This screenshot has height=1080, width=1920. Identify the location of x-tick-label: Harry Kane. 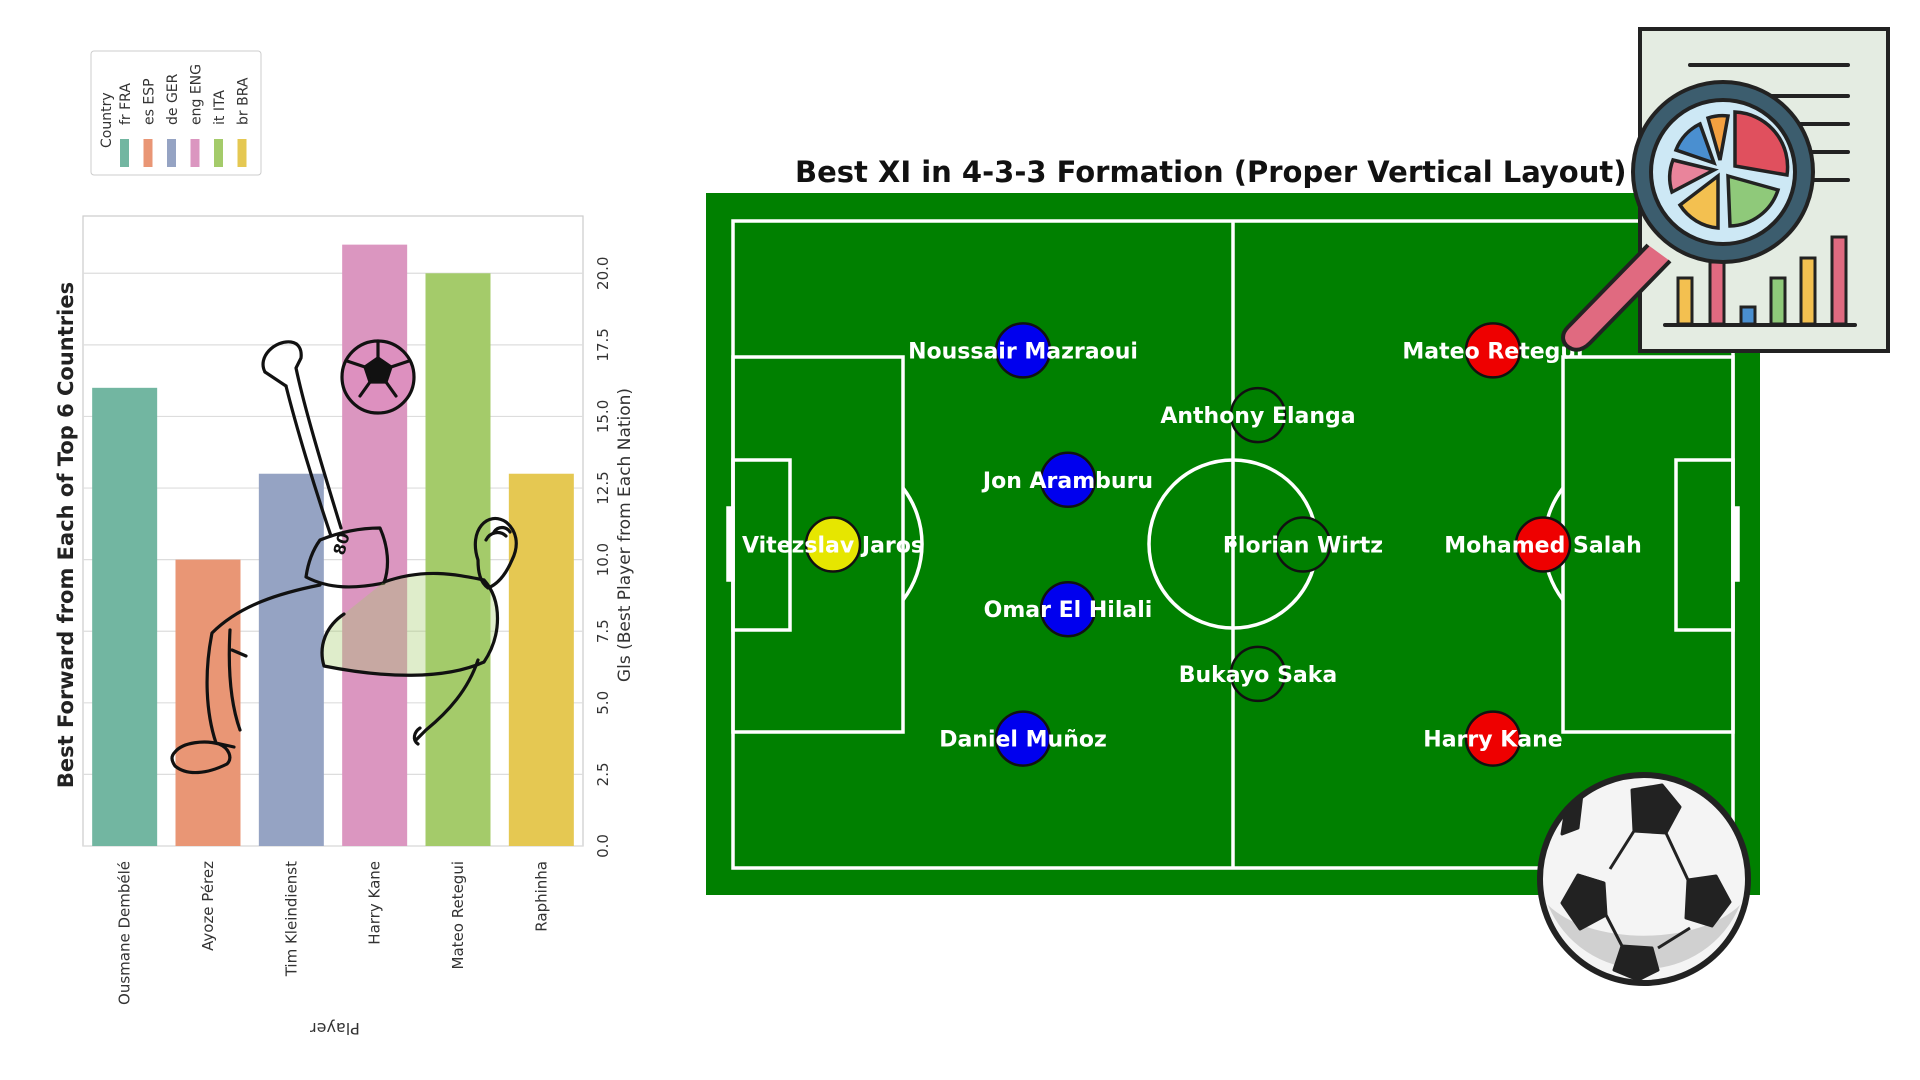
(375, 903).